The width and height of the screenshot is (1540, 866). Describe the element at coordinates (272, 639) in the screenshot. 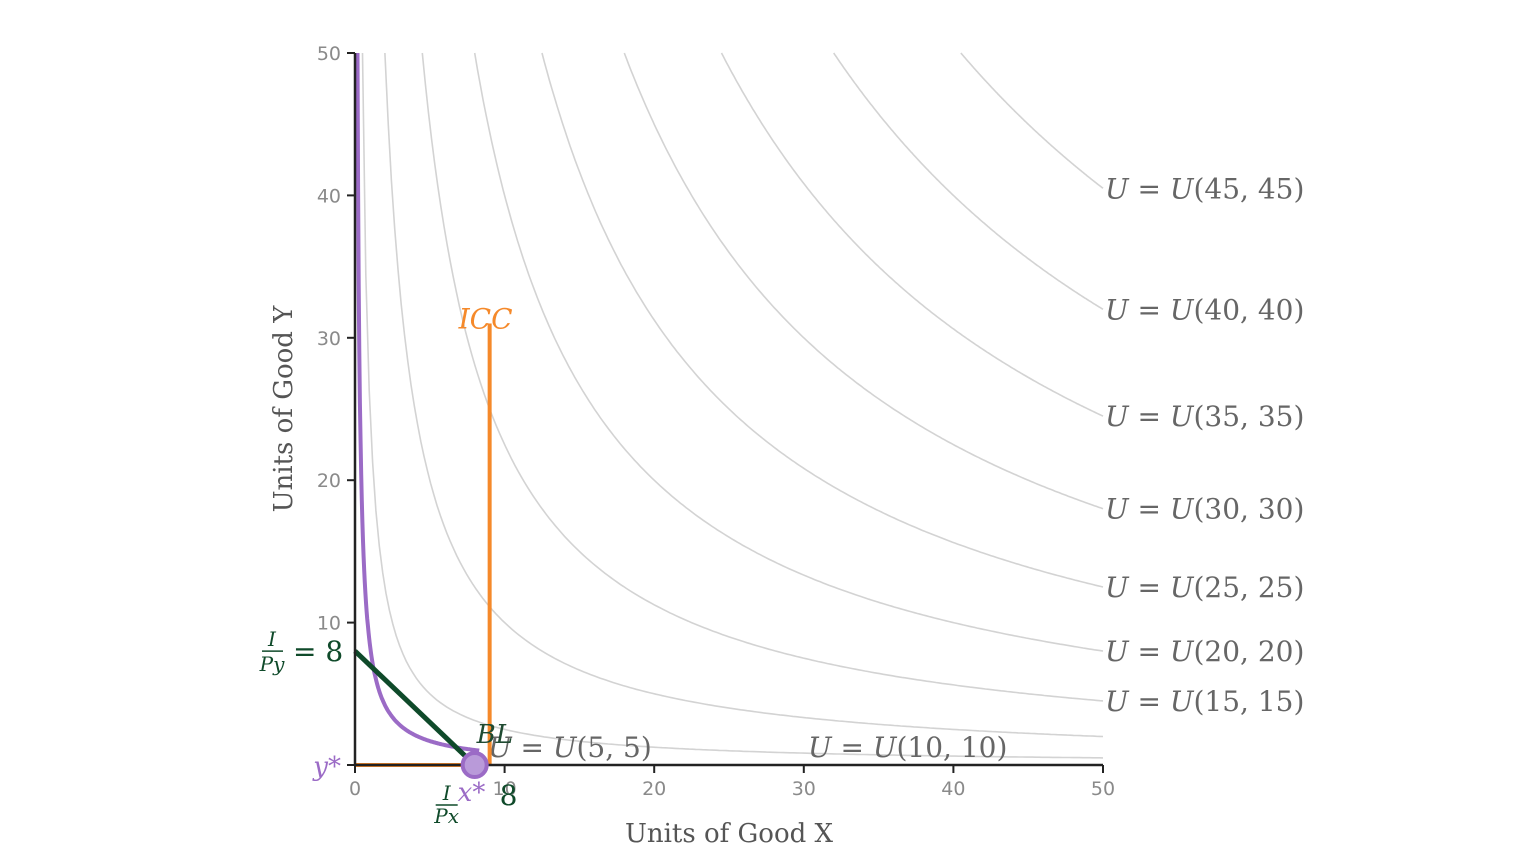

I see `y-intercept-numerator: I` at that location.